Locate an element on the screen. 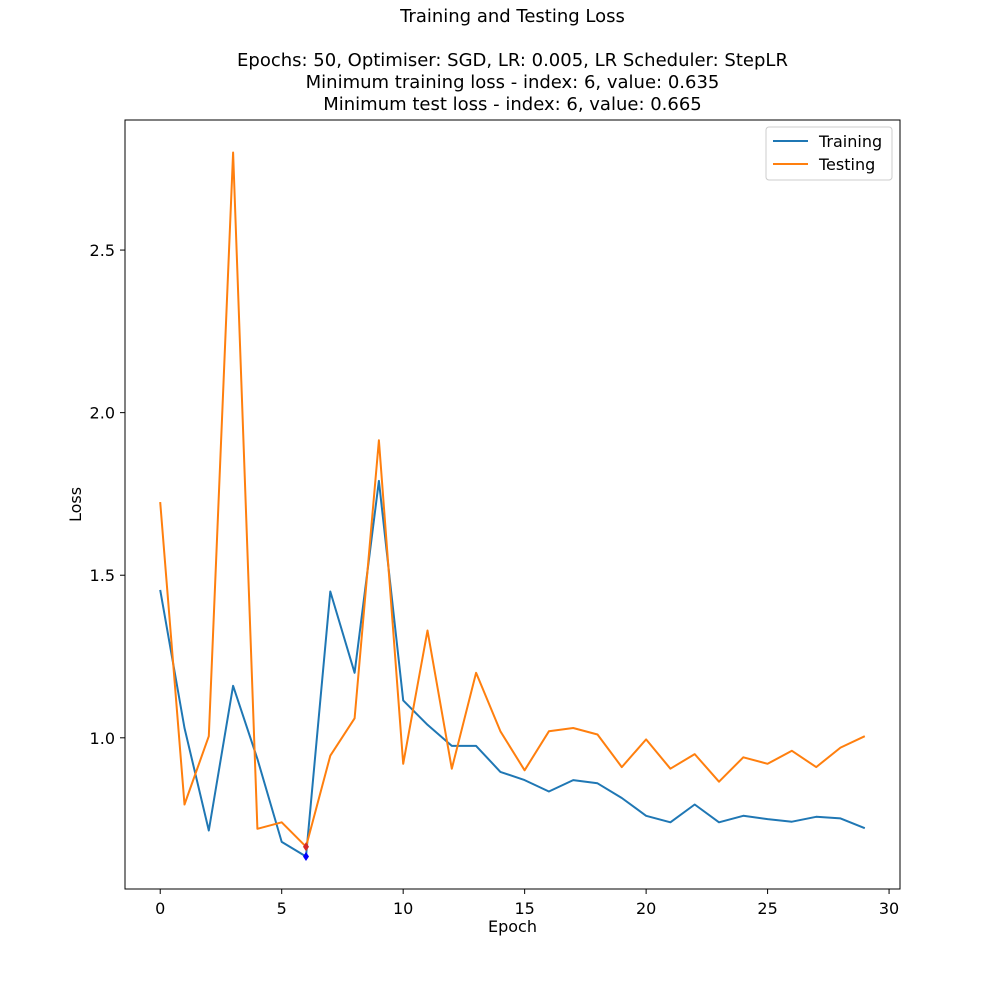  x-axis-ticks: 0 5 10 15 20 25 30 is located at coordinates (527, 903).